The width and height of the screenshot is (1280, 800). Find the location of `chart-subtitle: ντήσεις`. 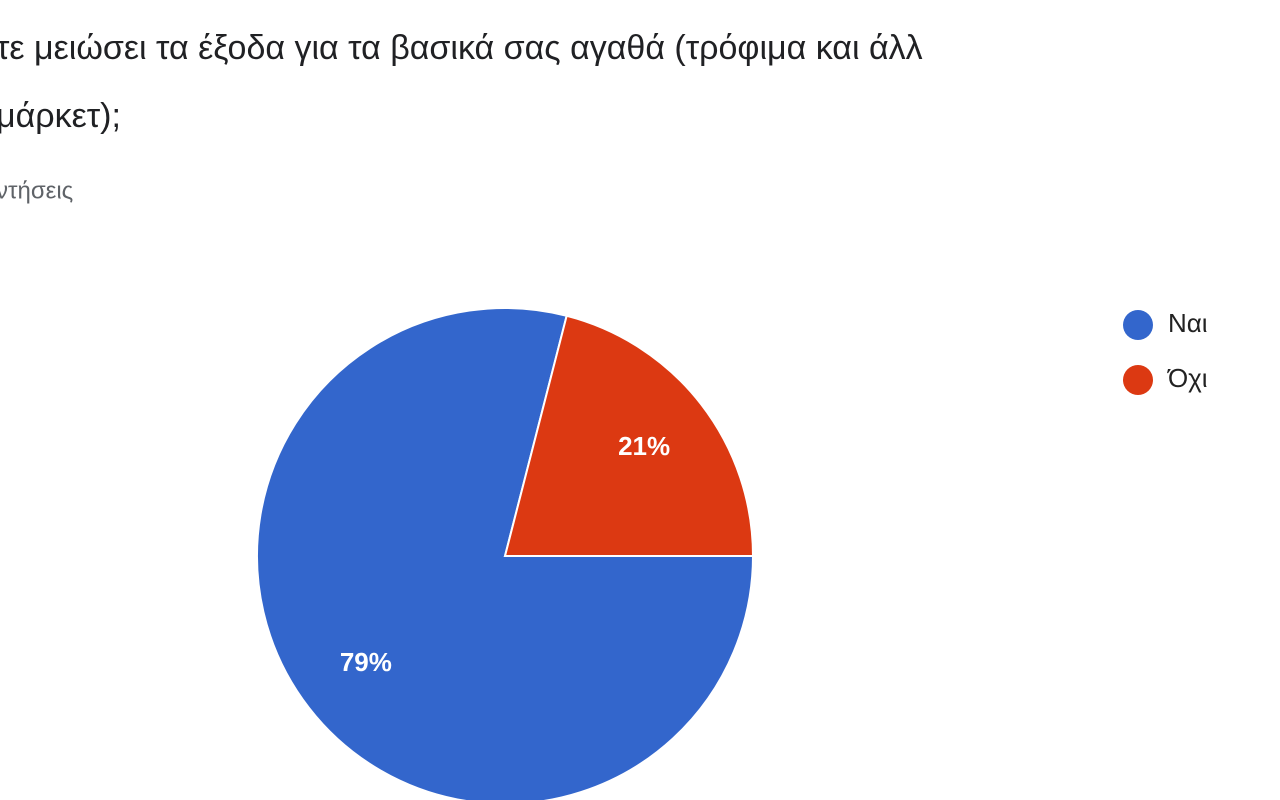

chart-subtitle: ντήσεις is located at coordinates (36, 190).